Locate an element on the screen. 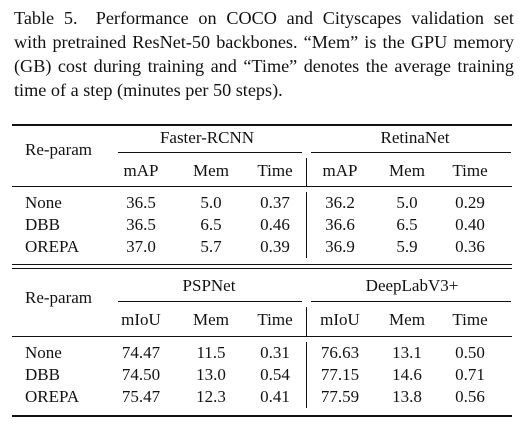 Image resolution: width=526 pixels, height=431 pixels. table2-cell: 13.1 is located at coordinates (407, 352).